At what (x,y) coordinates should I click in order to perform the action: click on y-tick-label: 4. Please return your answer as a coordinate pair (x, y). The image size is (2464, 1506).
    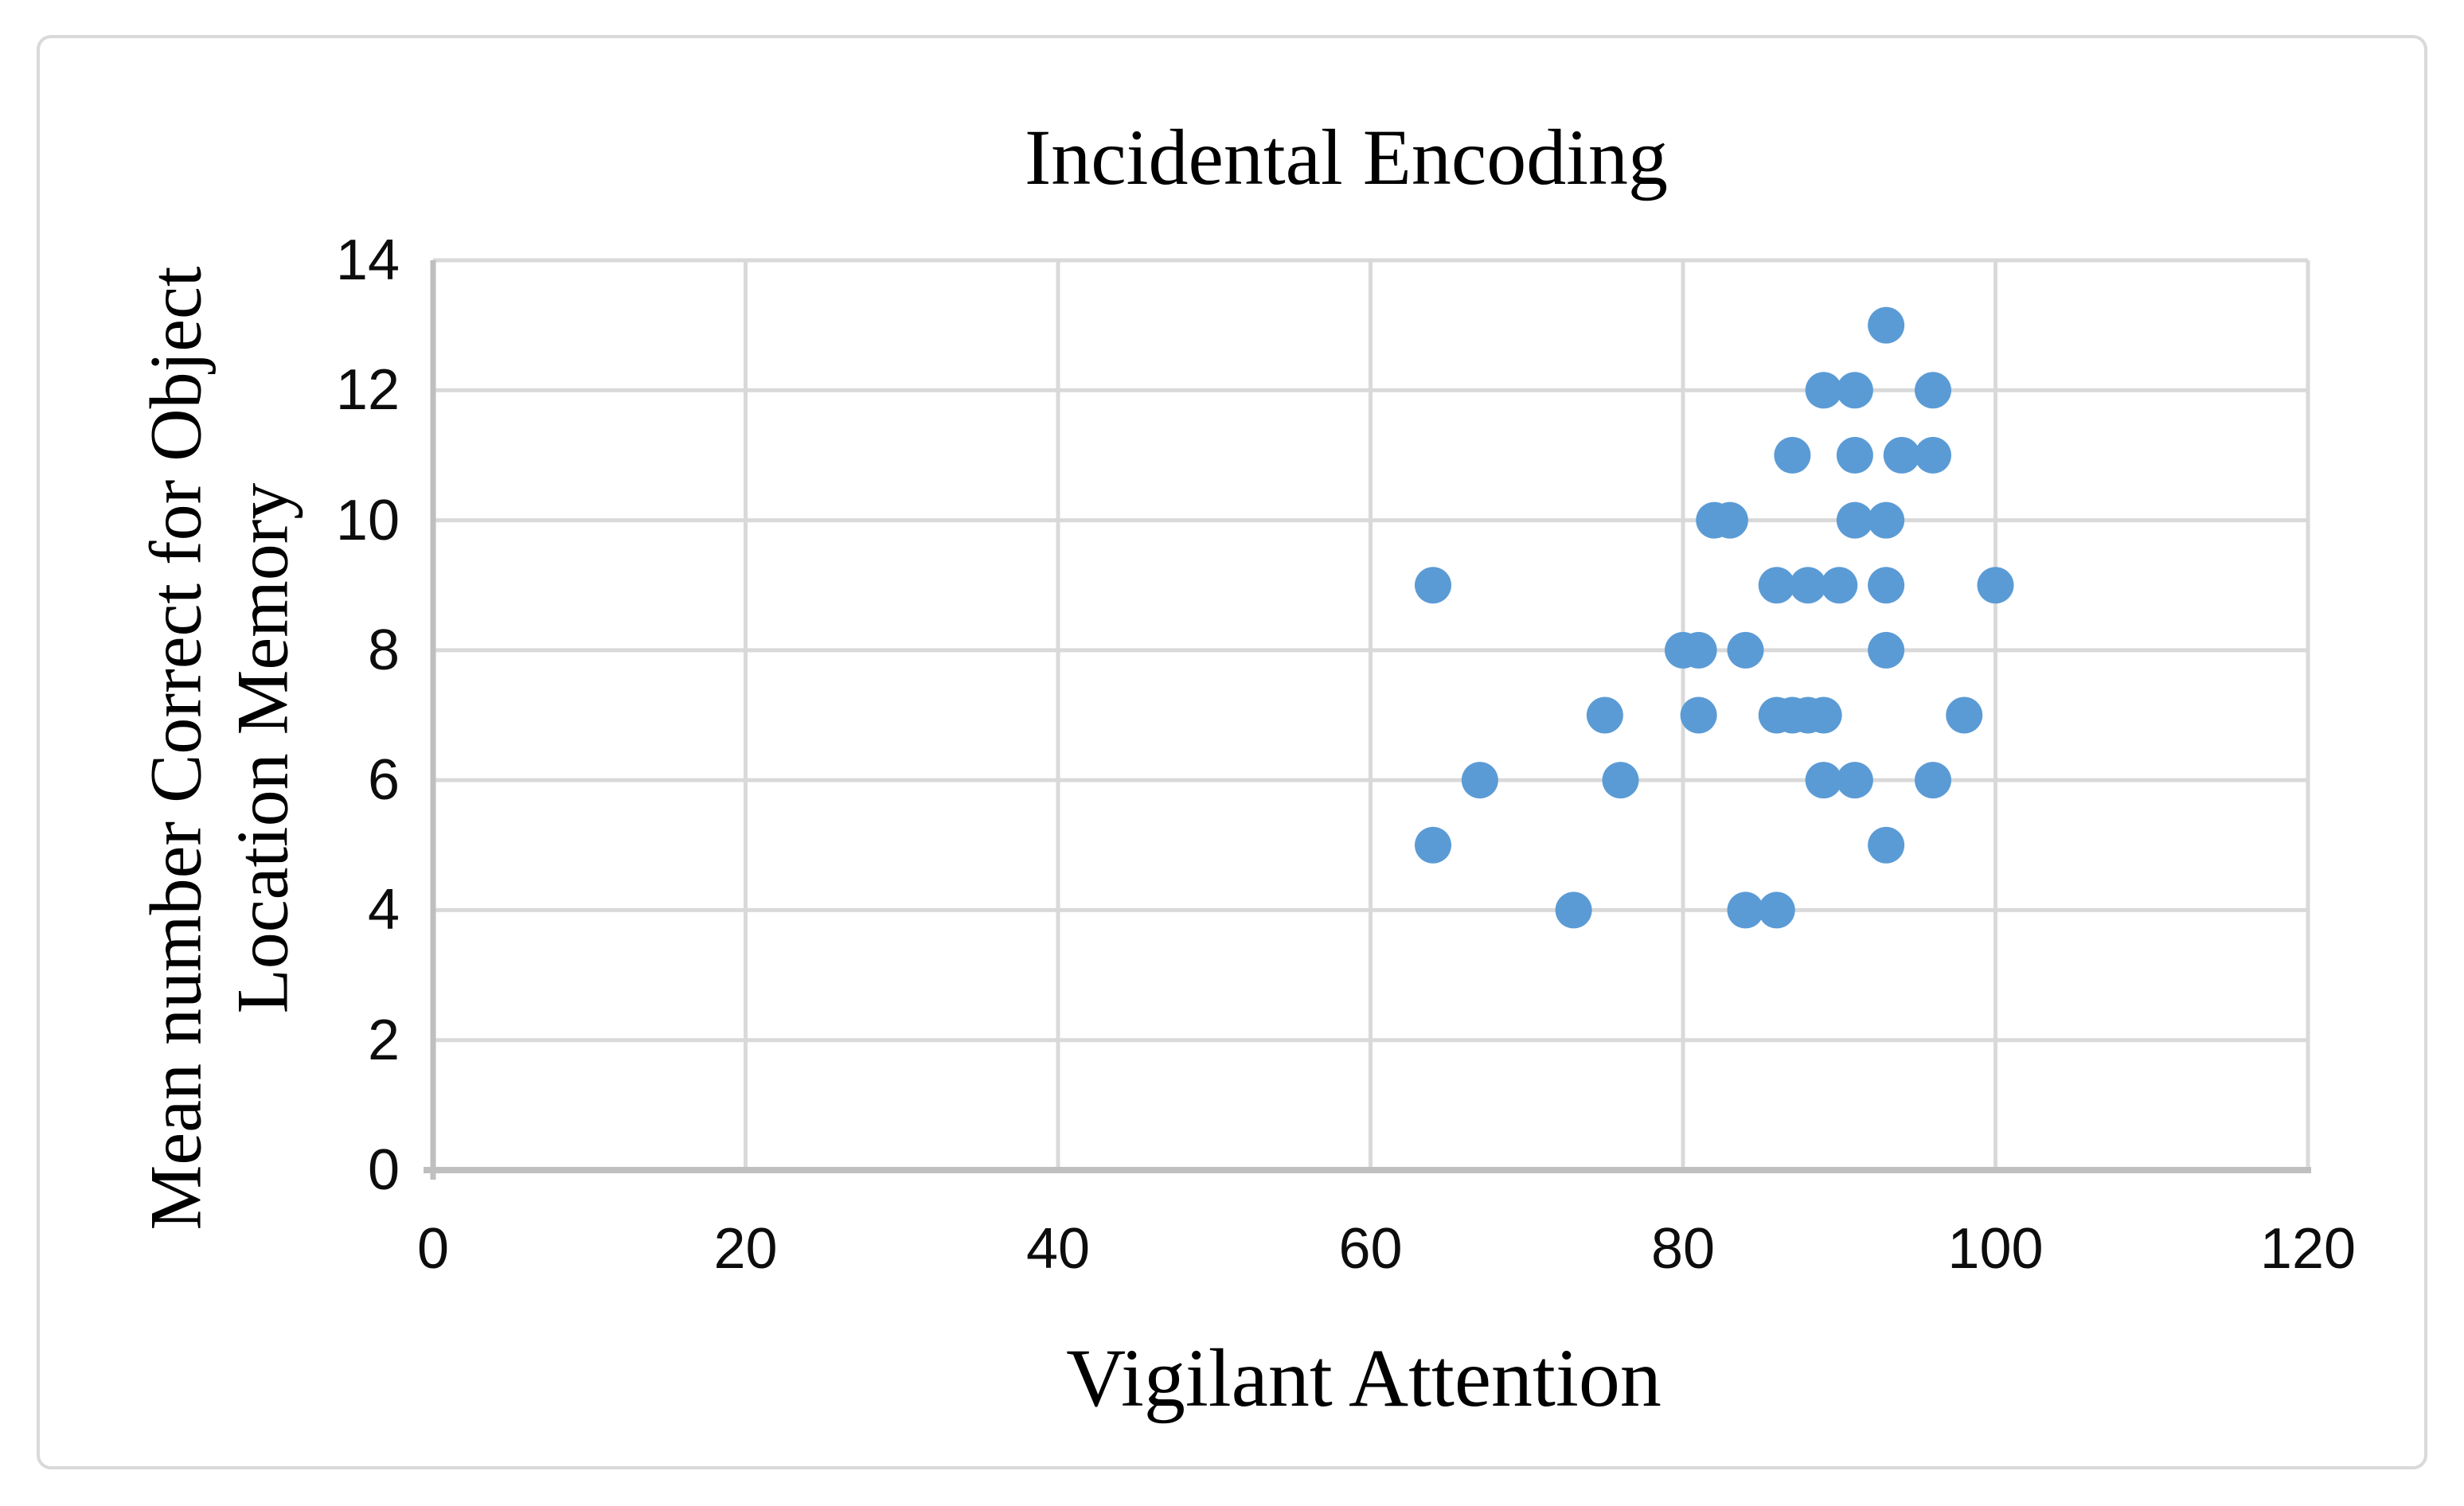
    Looking at the image, I should click on (383, 910).